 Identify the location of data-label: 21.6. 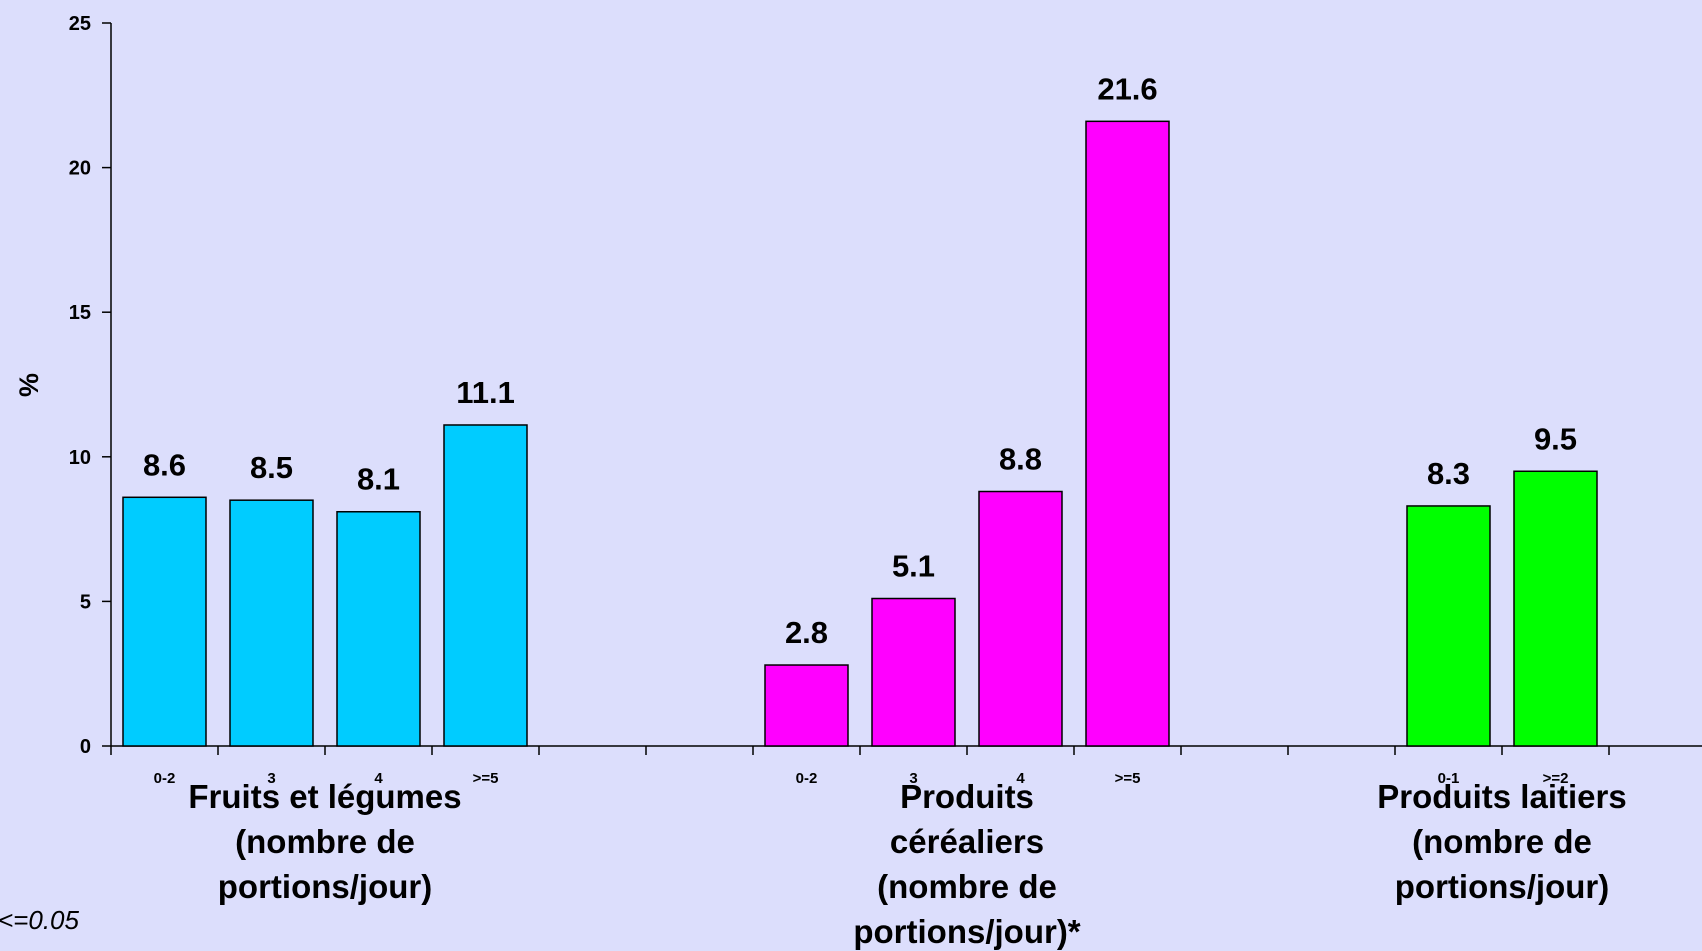
(1127, 88).